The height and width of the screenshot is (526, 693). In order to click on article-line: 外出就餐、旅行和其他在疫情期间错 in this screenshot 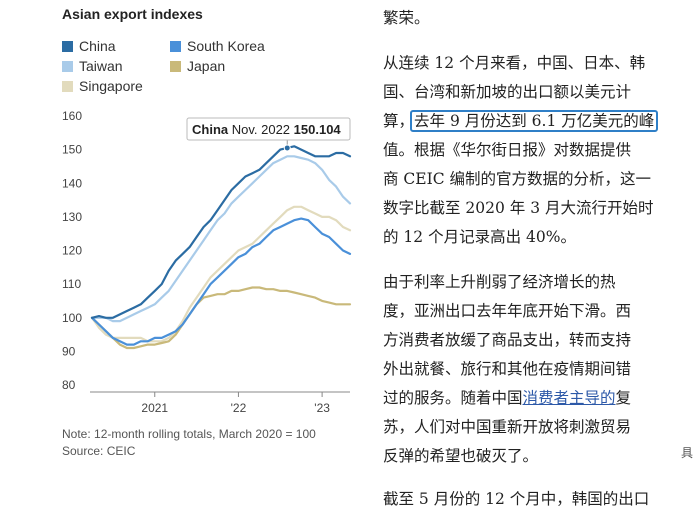, I will do `click(507, 369)`.